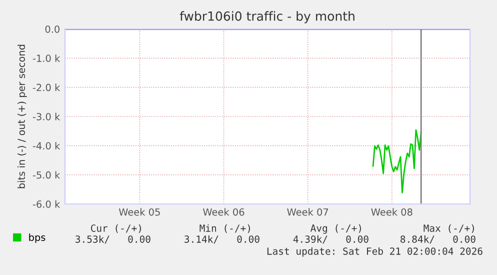  I want to click on text: Max (-/+), so click(449, 228).